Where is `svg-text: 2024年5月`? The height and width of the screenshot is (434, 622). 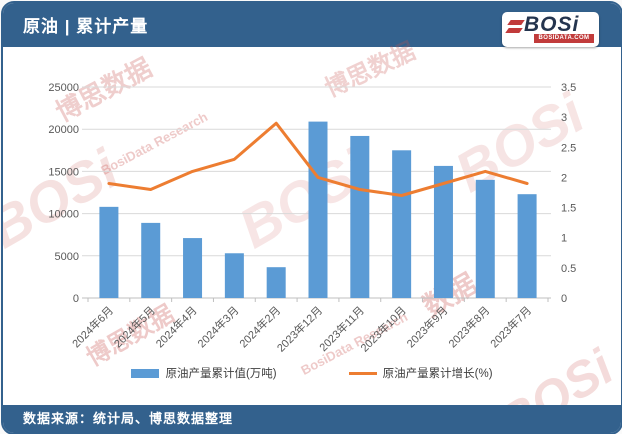 svg-text: 2024年5月 is located at coordinates (134, 326).